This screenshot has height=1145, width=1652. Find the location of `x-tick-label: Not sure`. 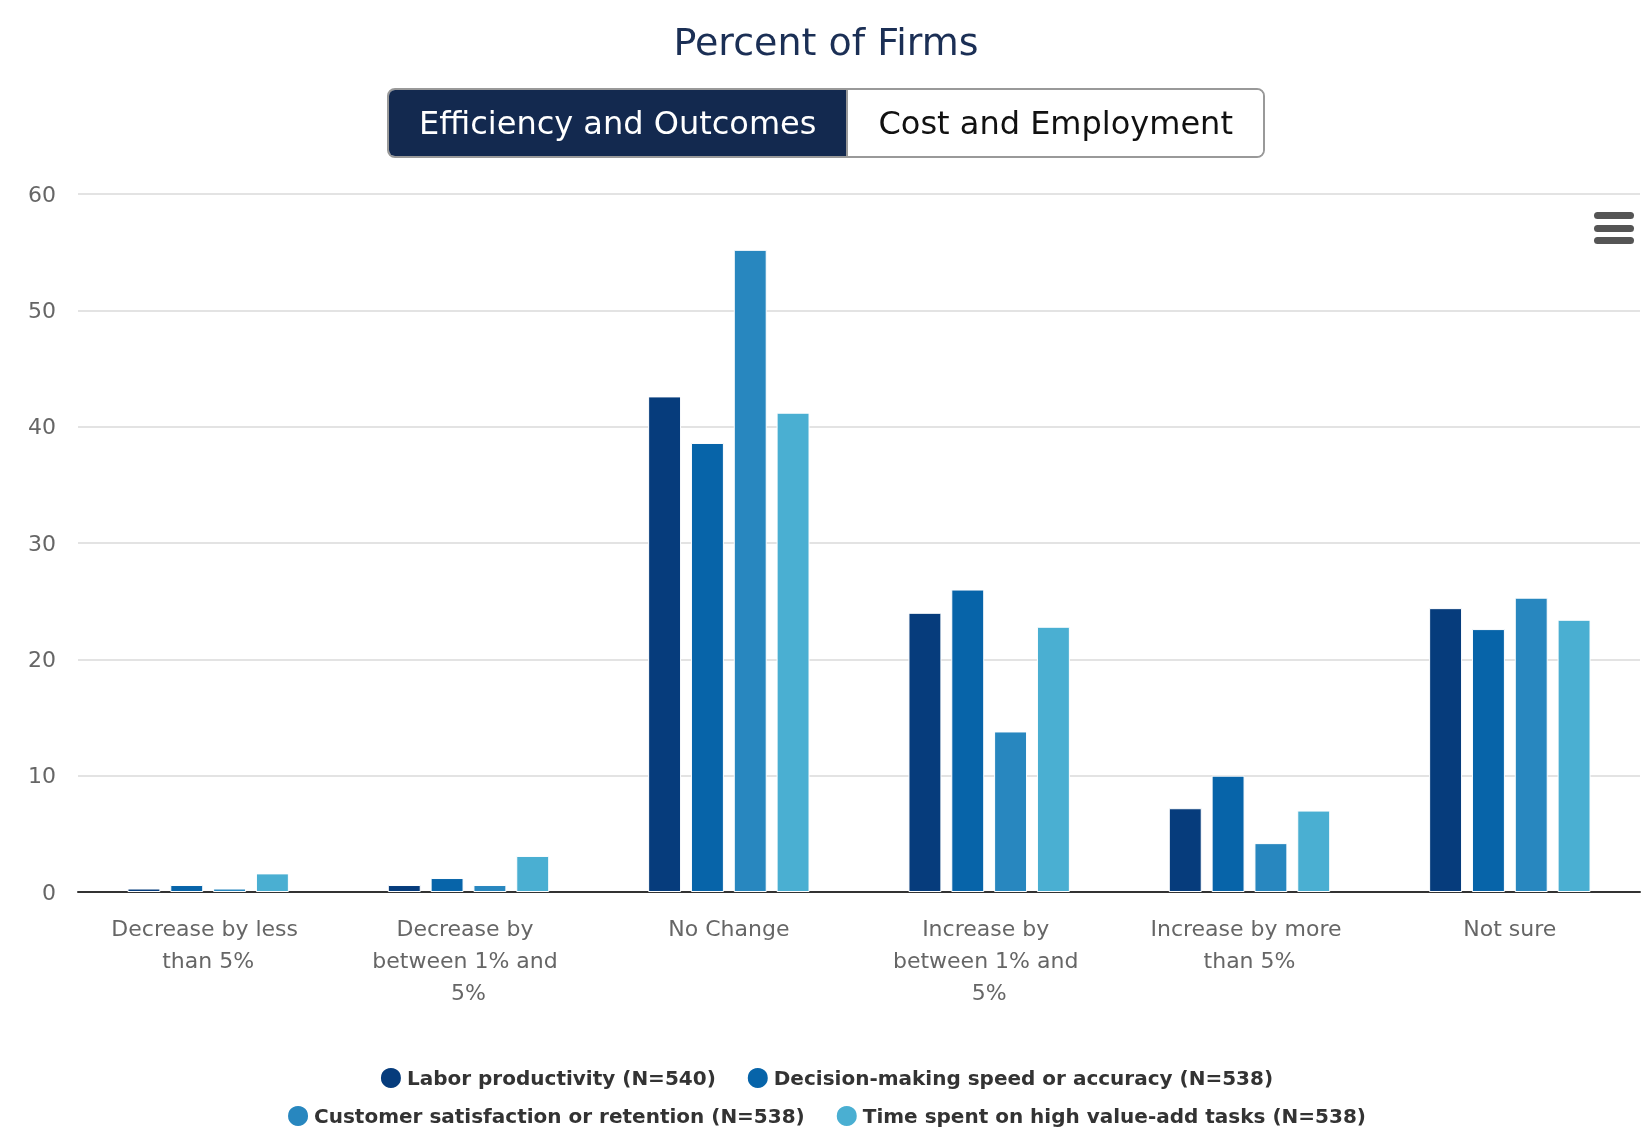

x-tick-label: Not sure is located at coordinates (1510, 928).